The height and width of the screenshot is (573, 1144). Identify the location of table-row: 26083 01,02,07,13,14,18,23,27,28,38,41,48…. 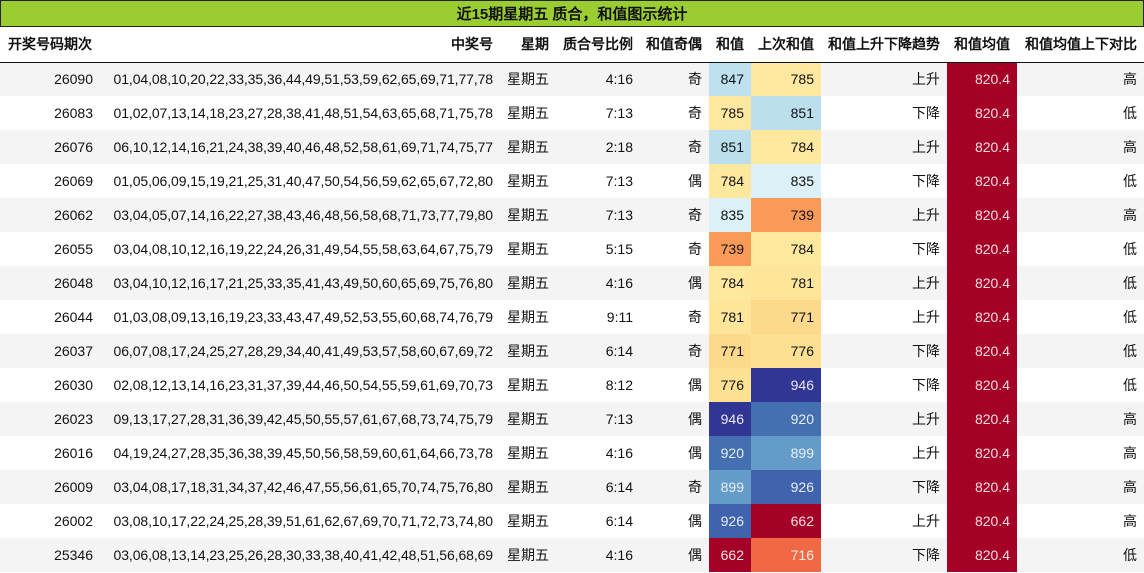
(572, 113).